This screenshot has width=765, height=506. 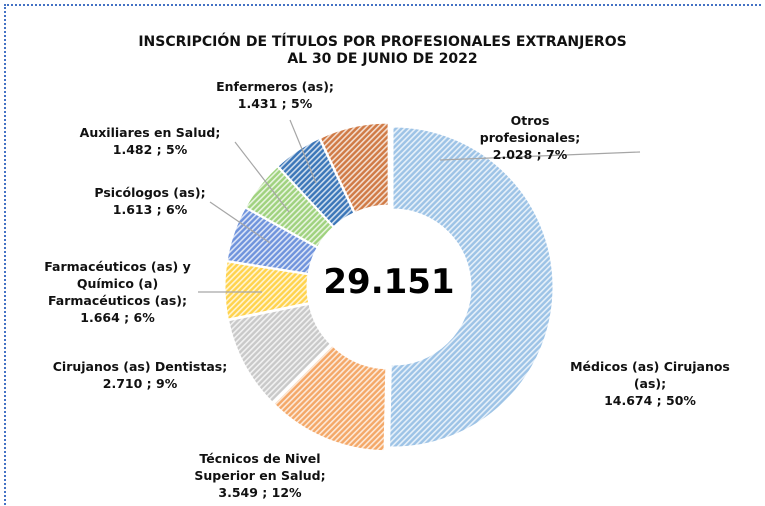 What do you see at coordinates (275, 86) in the screenshot?
I see `category-label: Enfermeros (as);` at bounding box center [275, 86].